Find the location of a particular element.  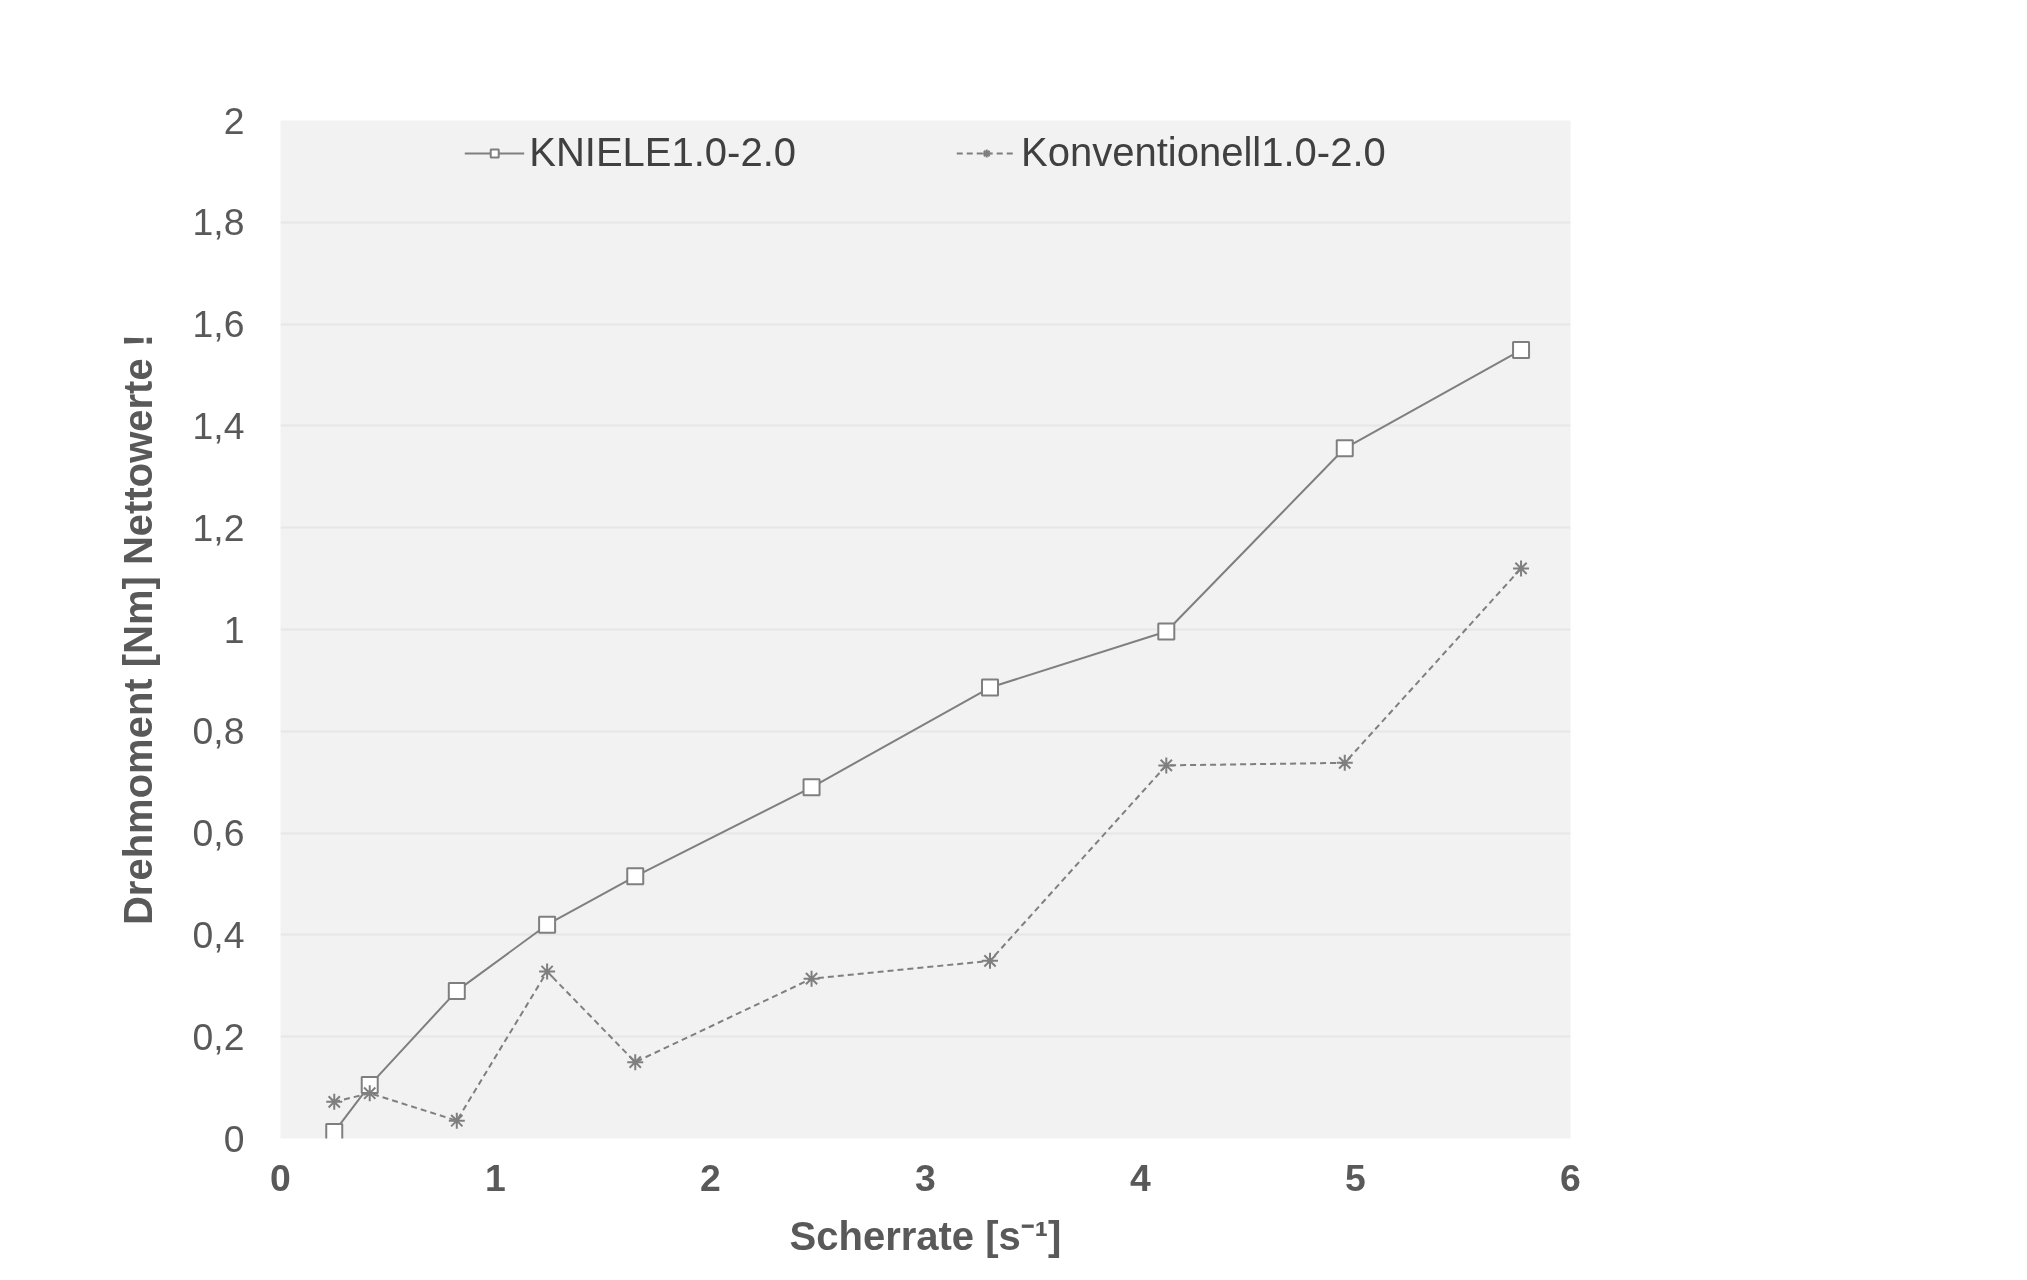

y-tick-label: 1,6 is located at coordinates (218, 324).